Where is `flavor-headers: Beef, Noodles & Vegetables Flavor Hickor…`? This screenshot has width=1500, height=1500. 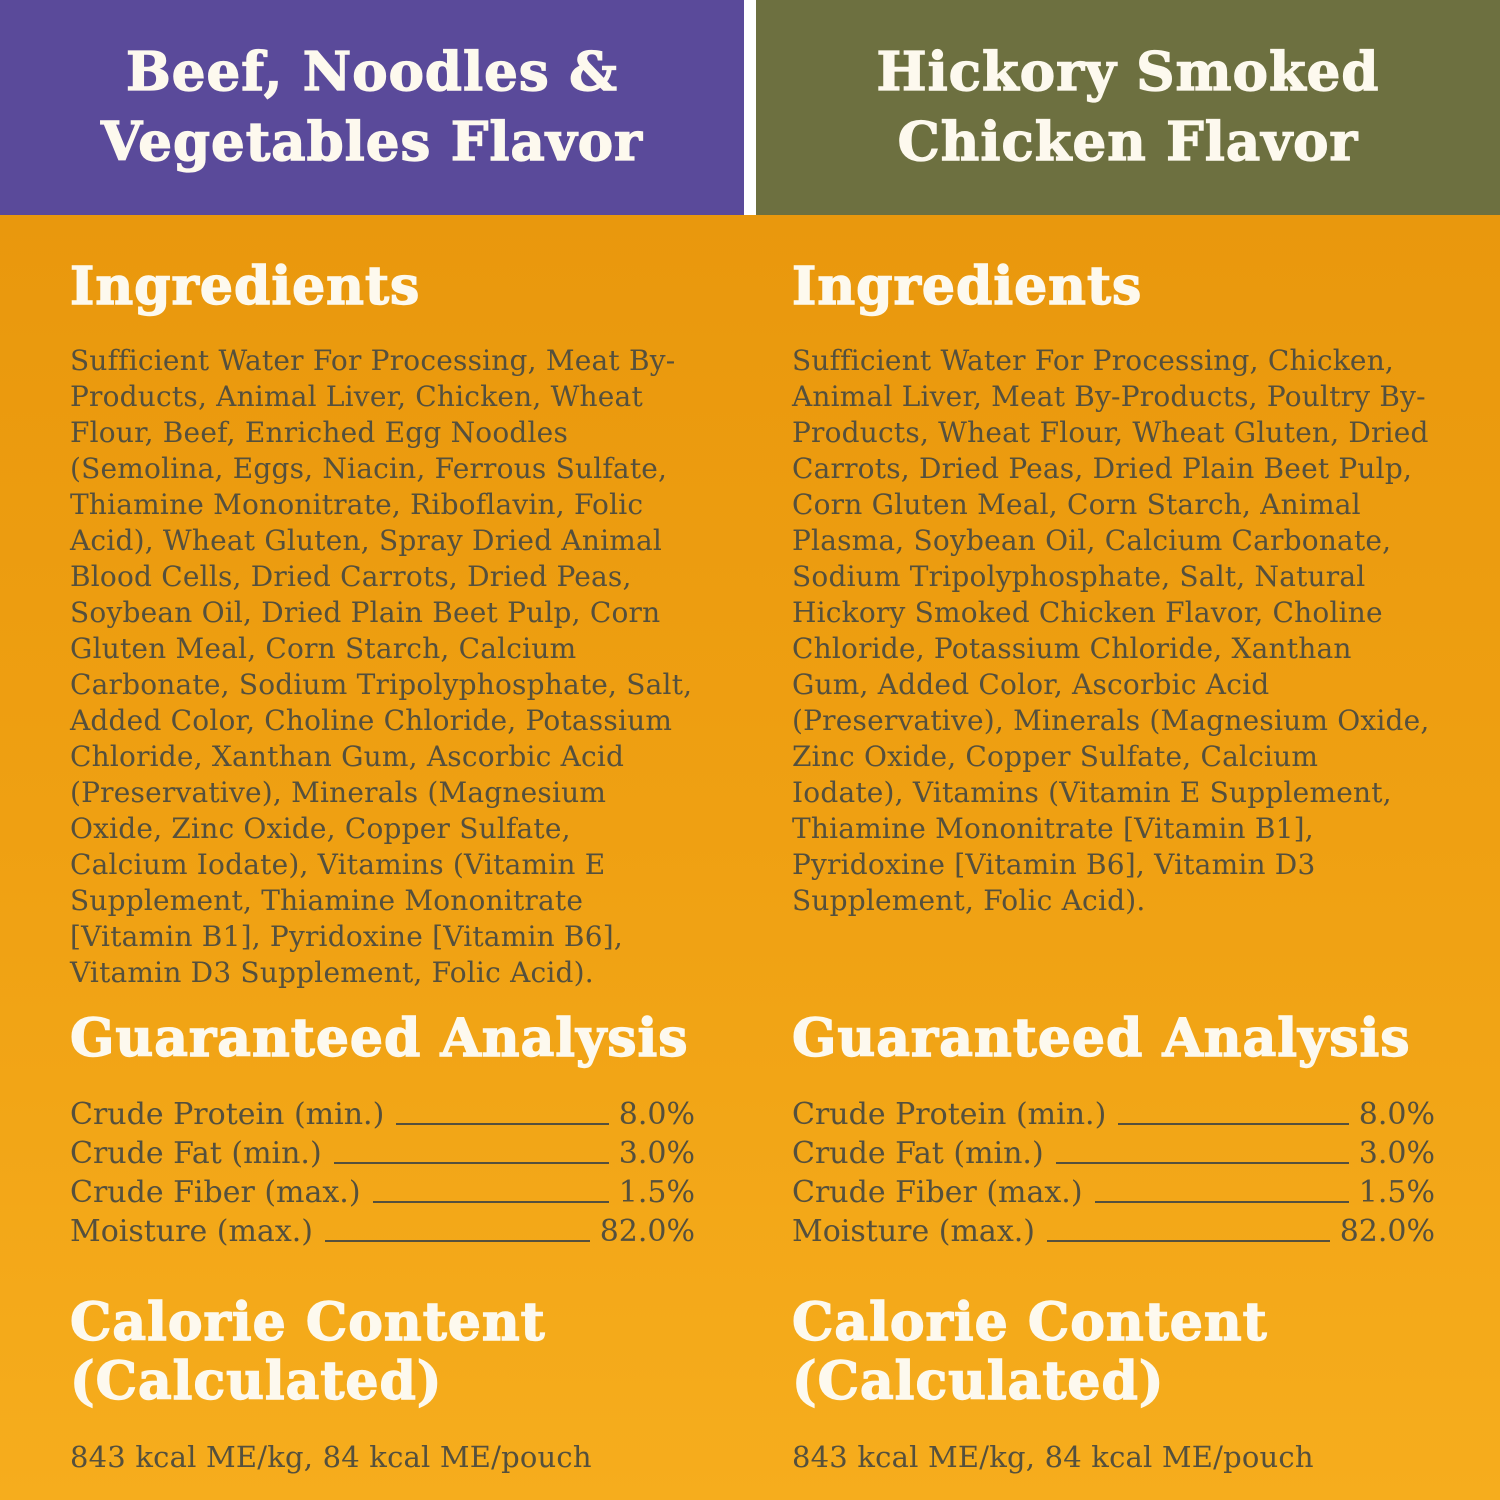
flavor-headers: Beef, Noodles & Vegetables Flavor Hickor… is located at coordinates (750, 107).